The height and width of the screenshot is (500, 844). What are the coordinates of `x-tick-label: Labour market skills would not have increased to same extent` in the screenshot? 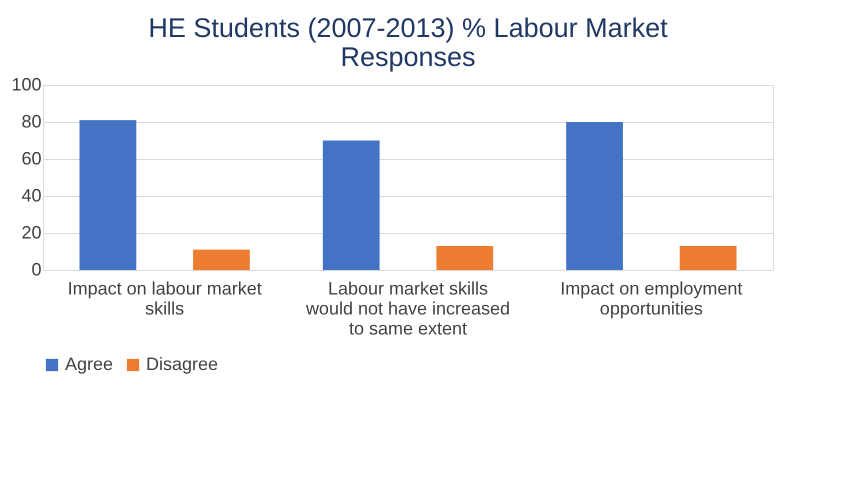 It's located at (407, 308).